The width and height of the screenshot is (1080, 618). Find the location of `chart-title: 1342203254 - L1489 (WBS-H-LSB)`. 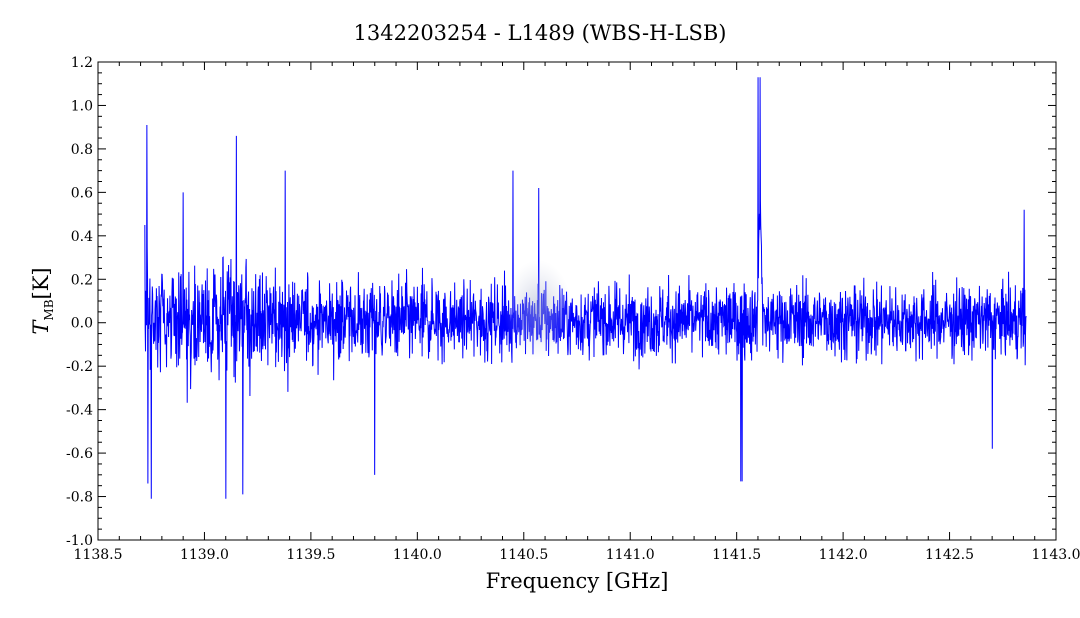

chart-title: 1342203254 - L1489 (WBS-H-LSB) is located at coordinates (540, 33).